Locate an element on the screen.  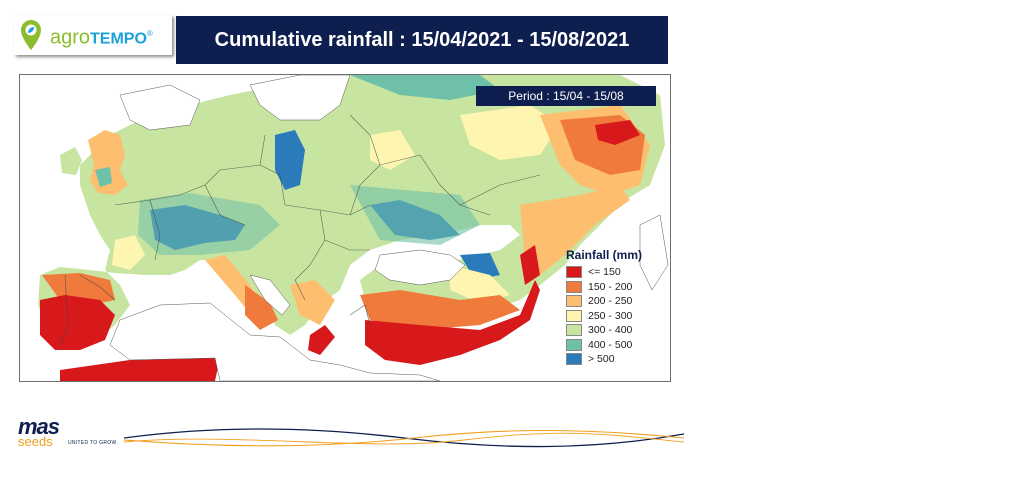
legend-item: 300 - 400 is located at coordinates (616, 330).